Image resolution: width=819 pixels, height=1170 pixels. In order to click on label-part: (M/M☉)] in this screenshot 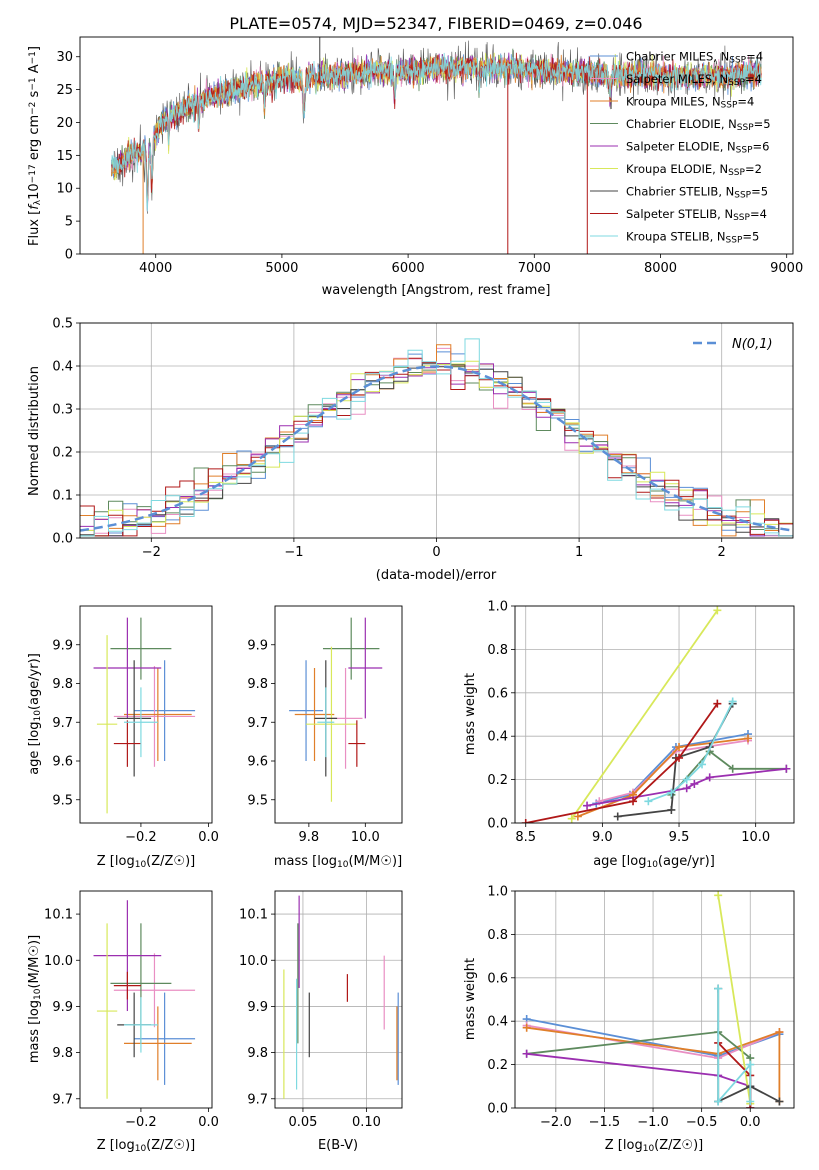, I will do `click(375, 861)`.